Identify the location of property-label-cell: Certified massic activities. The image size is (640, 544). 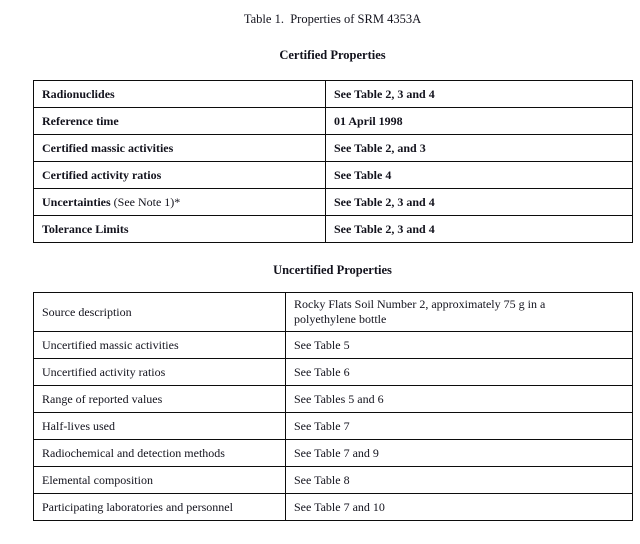
(179, 148).